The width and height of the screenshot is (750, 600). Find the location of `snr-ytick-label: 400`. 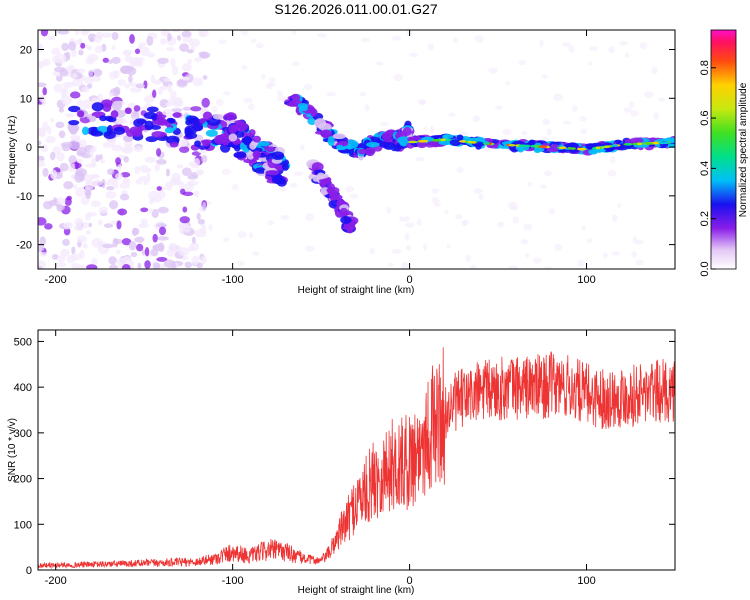

snr-ytick-label: 400 is located at coordinates (23, 388).